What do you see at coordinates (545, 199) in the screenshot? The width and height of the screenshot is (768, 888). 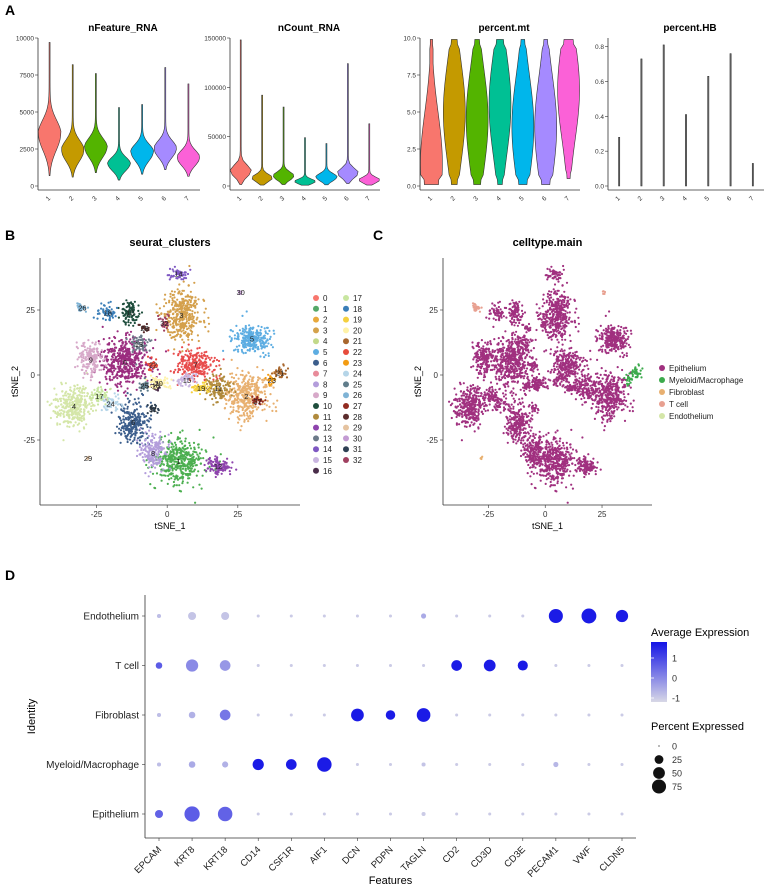 I see `x-tick-label: 6` at bounding box center [545, 199].